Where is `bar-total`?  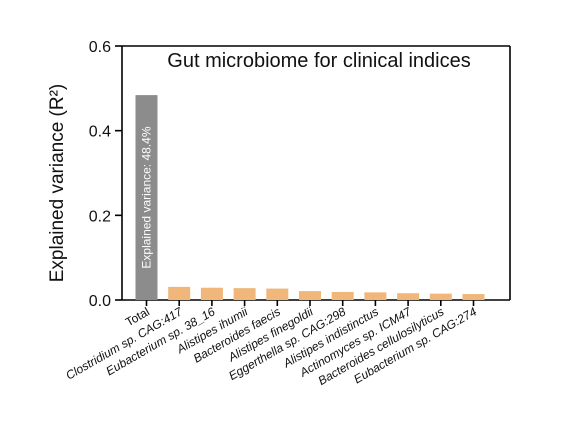 bar-total is located at coordinates (146, 198).